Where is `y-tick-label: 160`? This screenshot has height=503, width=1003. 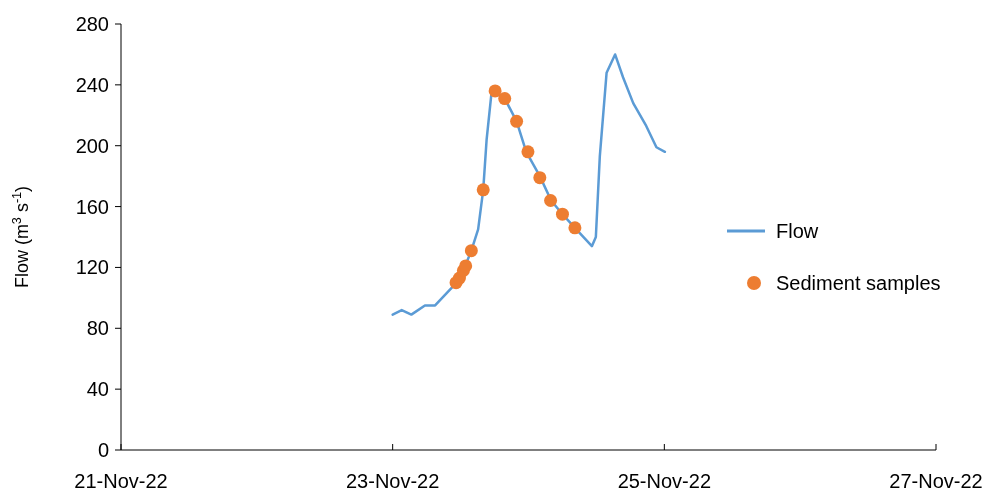 y-tick-label: 160 is located at coordinates (92, 206).